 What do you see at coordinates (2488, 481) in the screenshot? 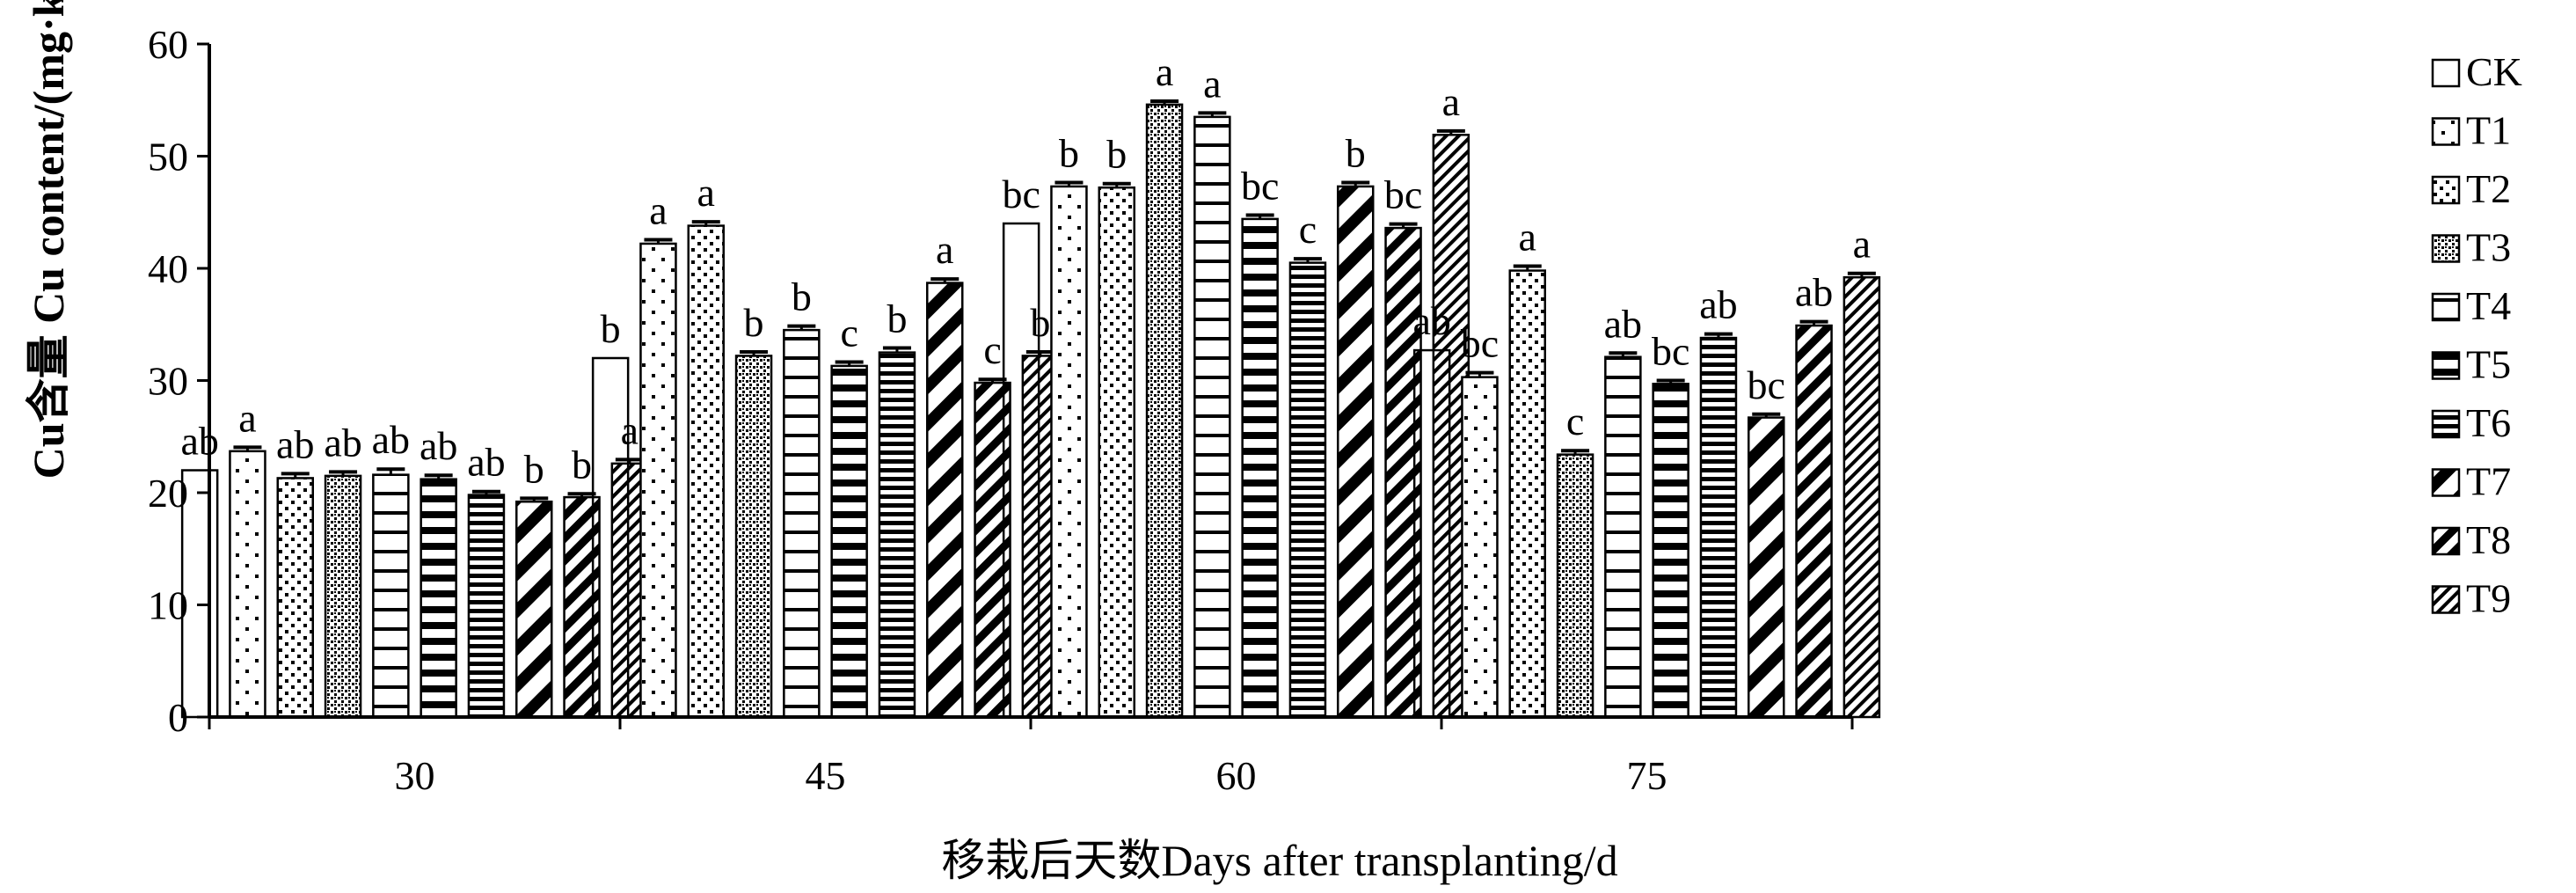
I see `legend-label-t7: T7` at bounding box center [2488, 481].